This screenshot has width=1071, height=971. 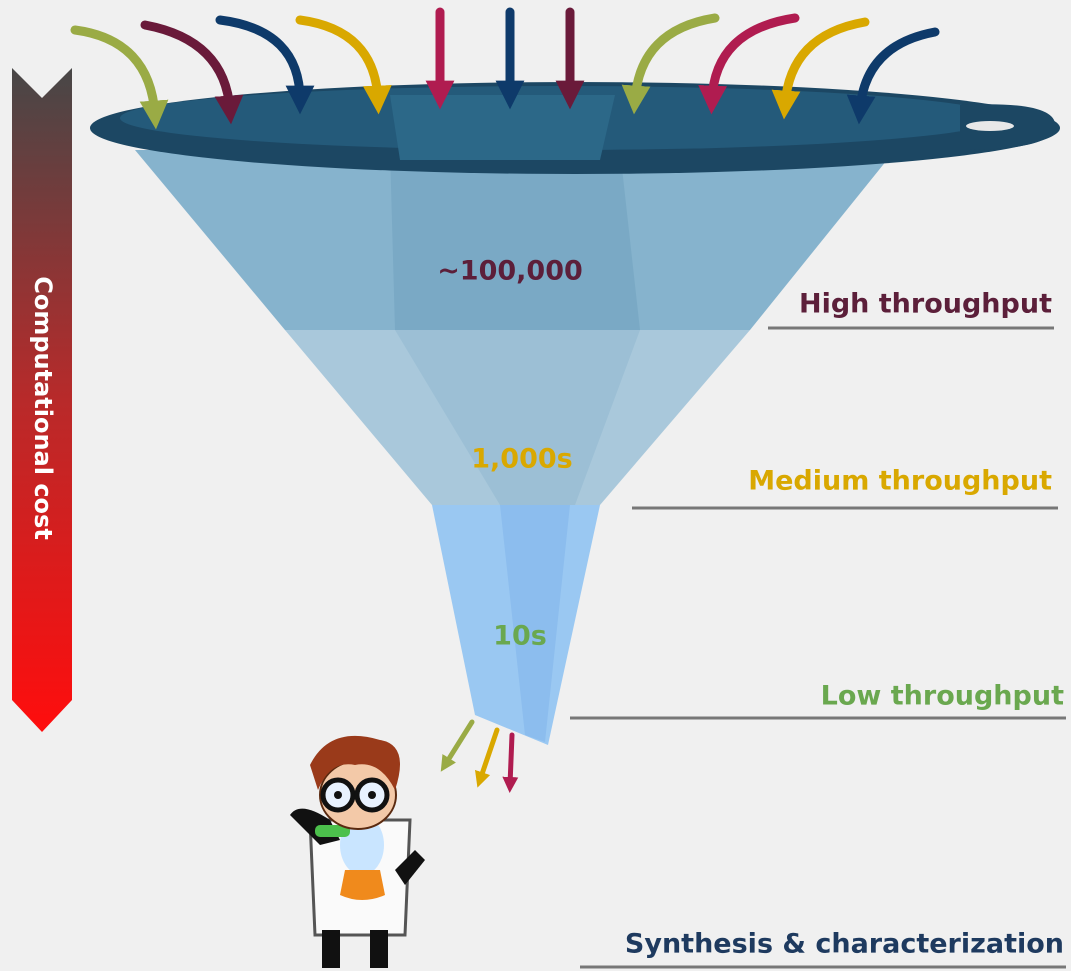 I want to click on stage-count: ~100,000, so click(x=510, y=271).